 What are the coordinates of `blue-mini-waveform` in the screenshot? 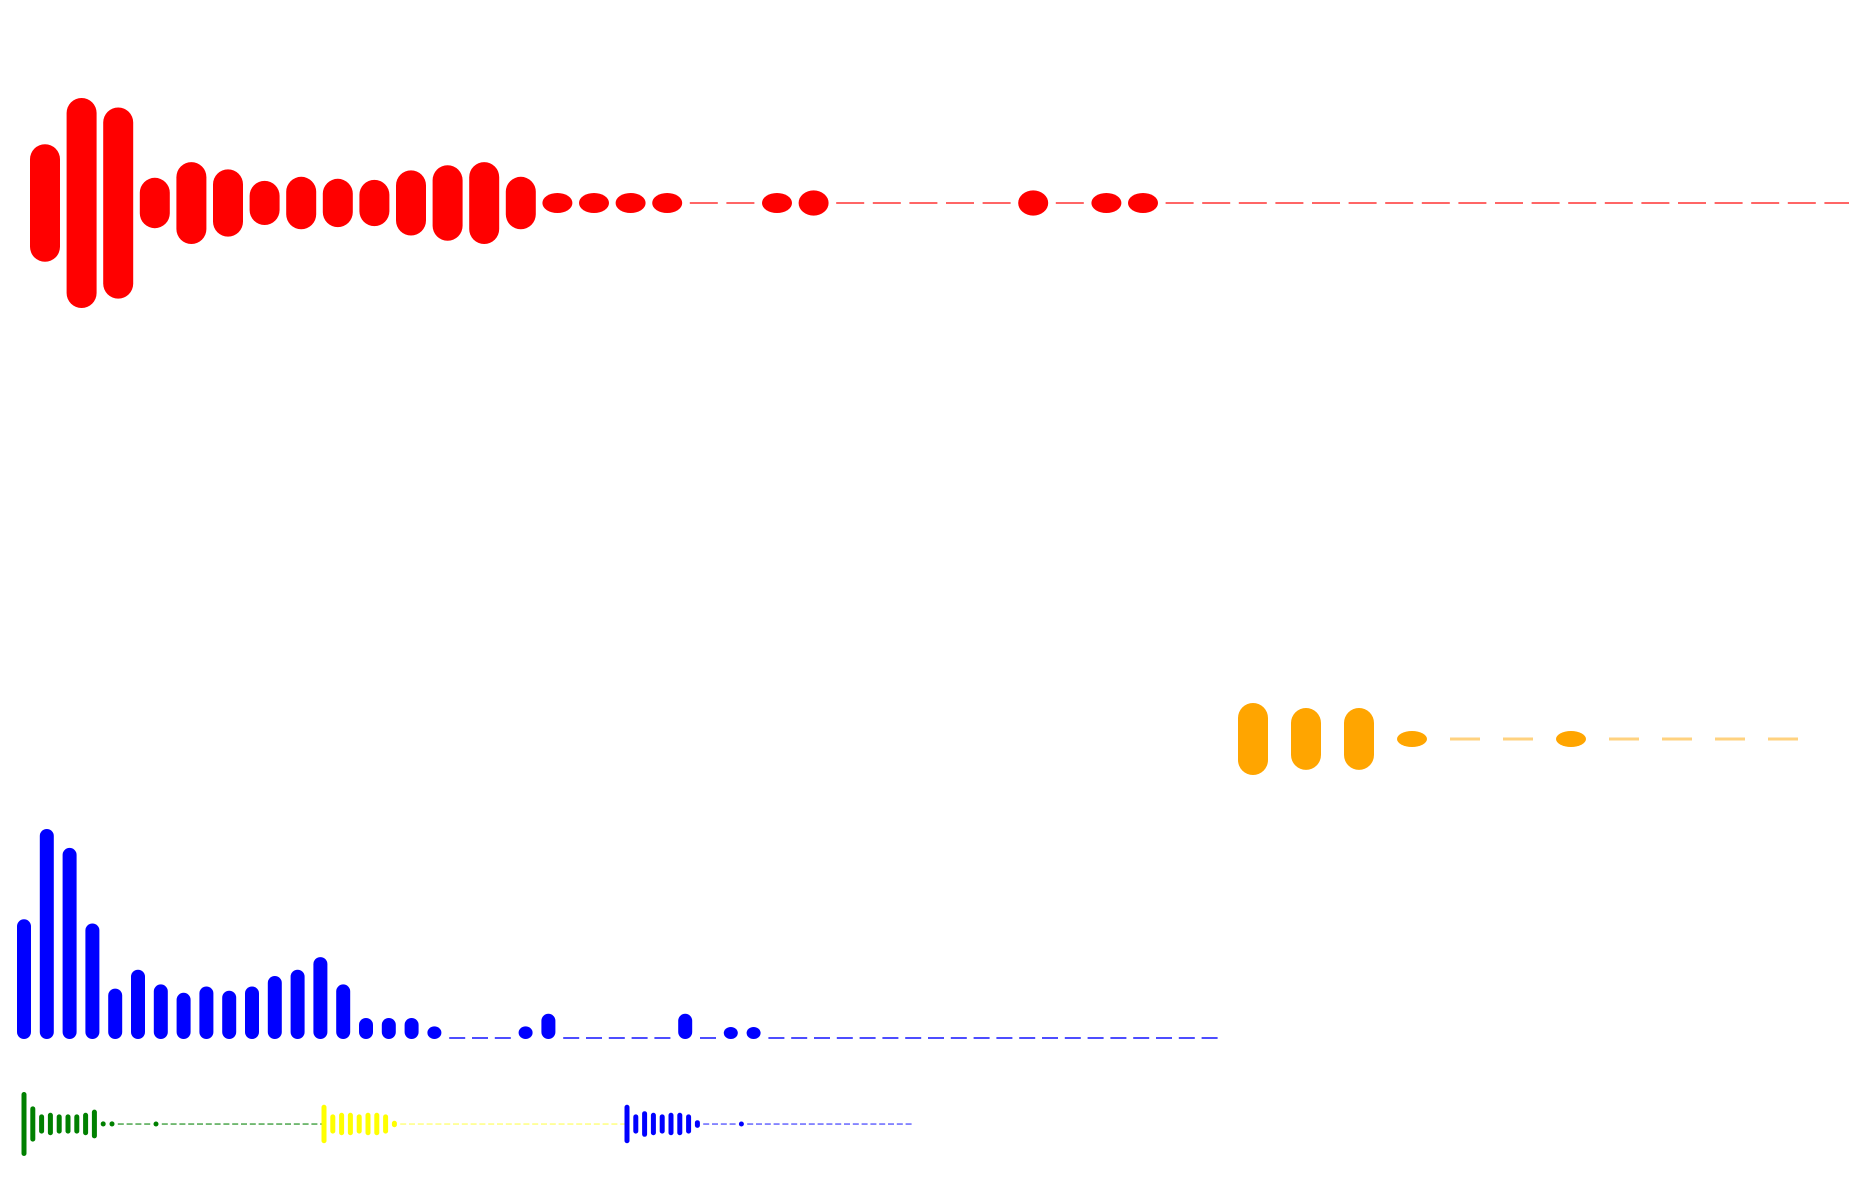 It's located at (768, 1124).